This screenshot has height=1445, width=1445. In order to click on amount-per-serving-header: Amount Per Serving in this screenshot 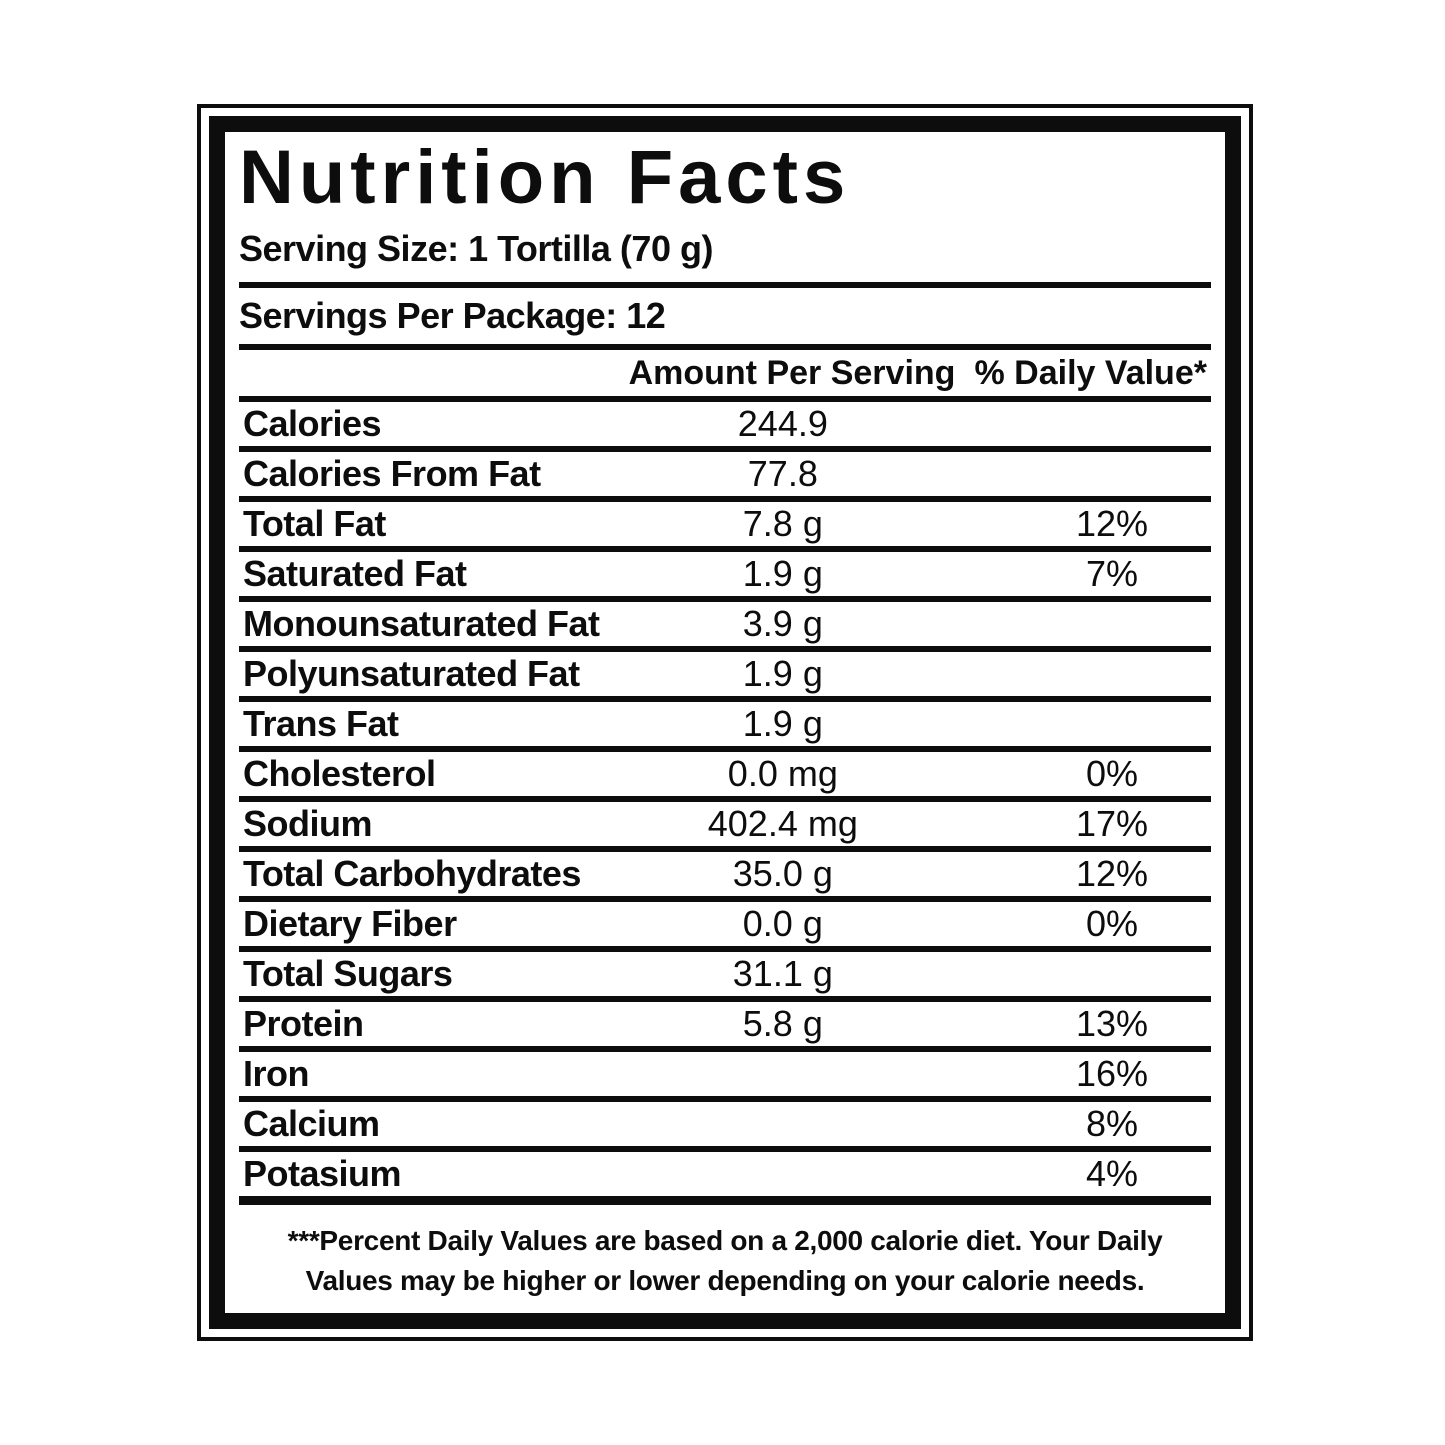, I will do `click(792, 372)`.